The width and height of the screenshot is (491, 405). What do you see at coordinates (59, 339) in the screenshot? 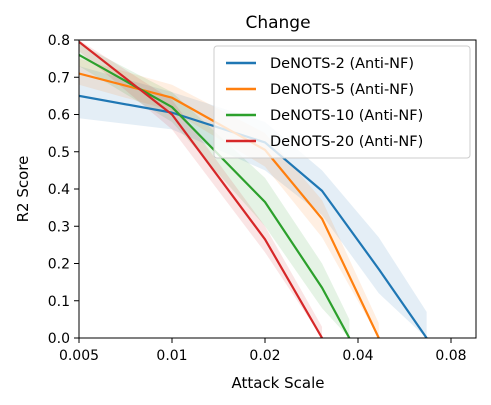
I see `y-tick-label: 0.0` at bounding box center [59, 339].